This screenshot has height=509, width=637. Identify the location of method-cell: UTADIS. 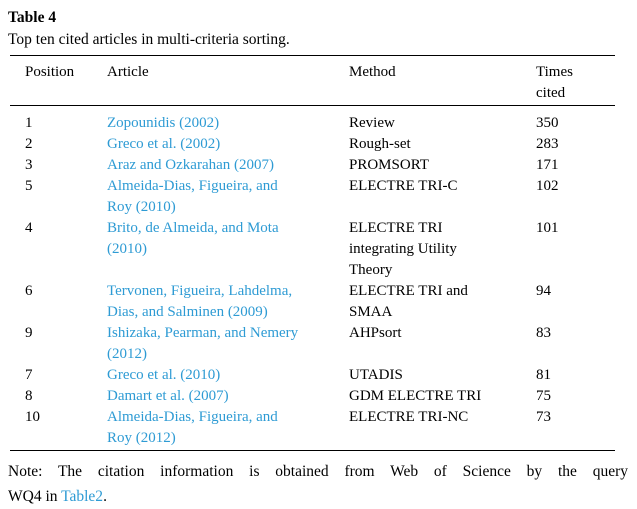
(376, 375).